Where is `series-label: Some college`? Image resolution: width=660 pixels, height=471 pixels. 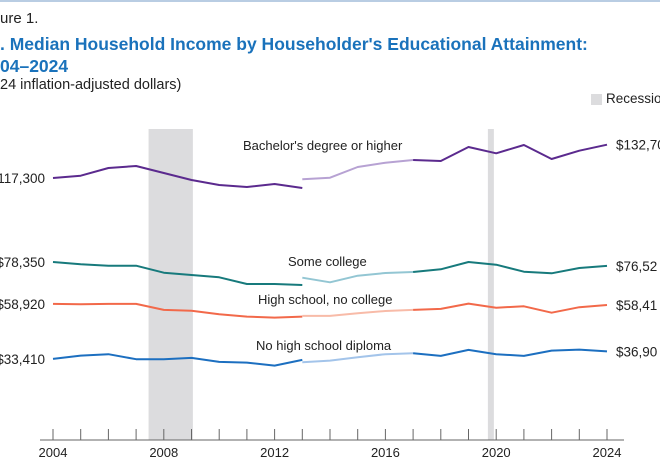
series-label: Some college is located at coordinates (327, 261).